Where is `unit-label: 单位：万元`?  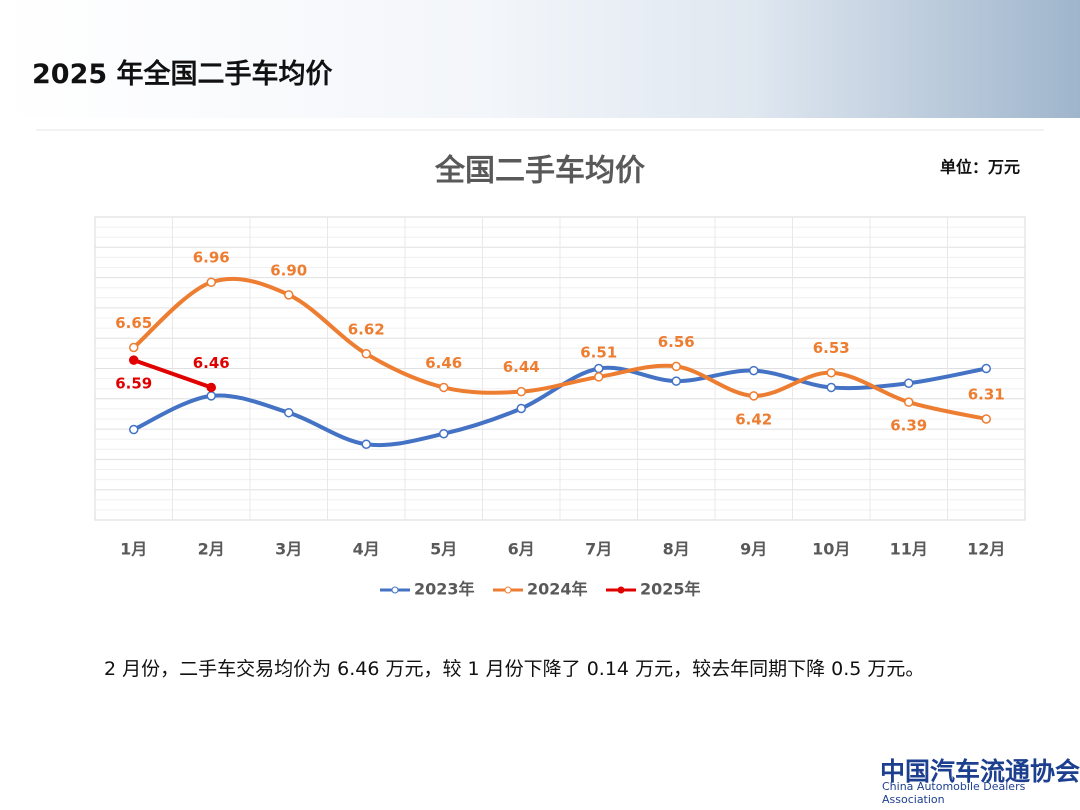
unit-label: 单位：万元 is located at coordinates (980, 167).